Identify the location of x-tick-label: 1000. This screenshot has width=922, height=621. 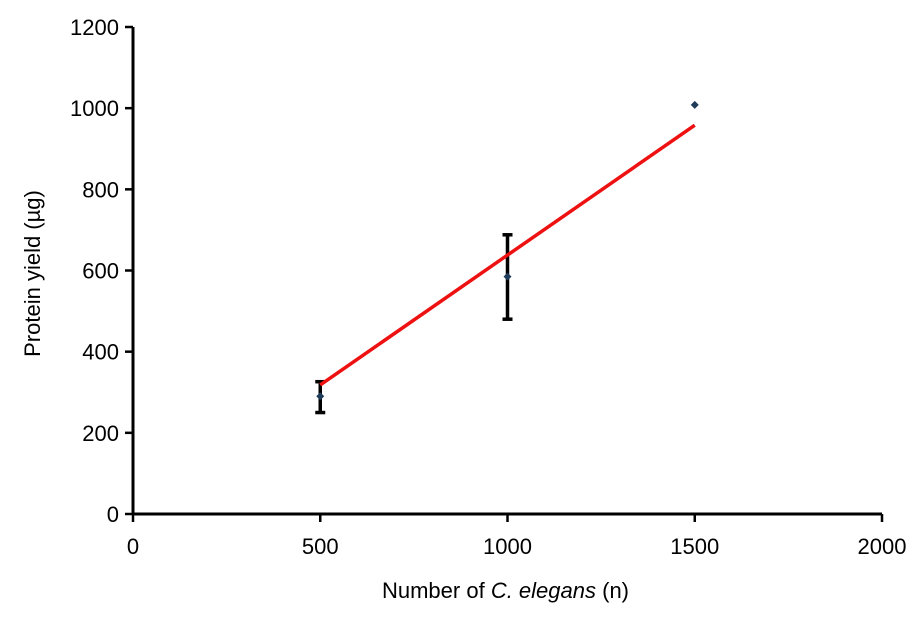
(507, 546).